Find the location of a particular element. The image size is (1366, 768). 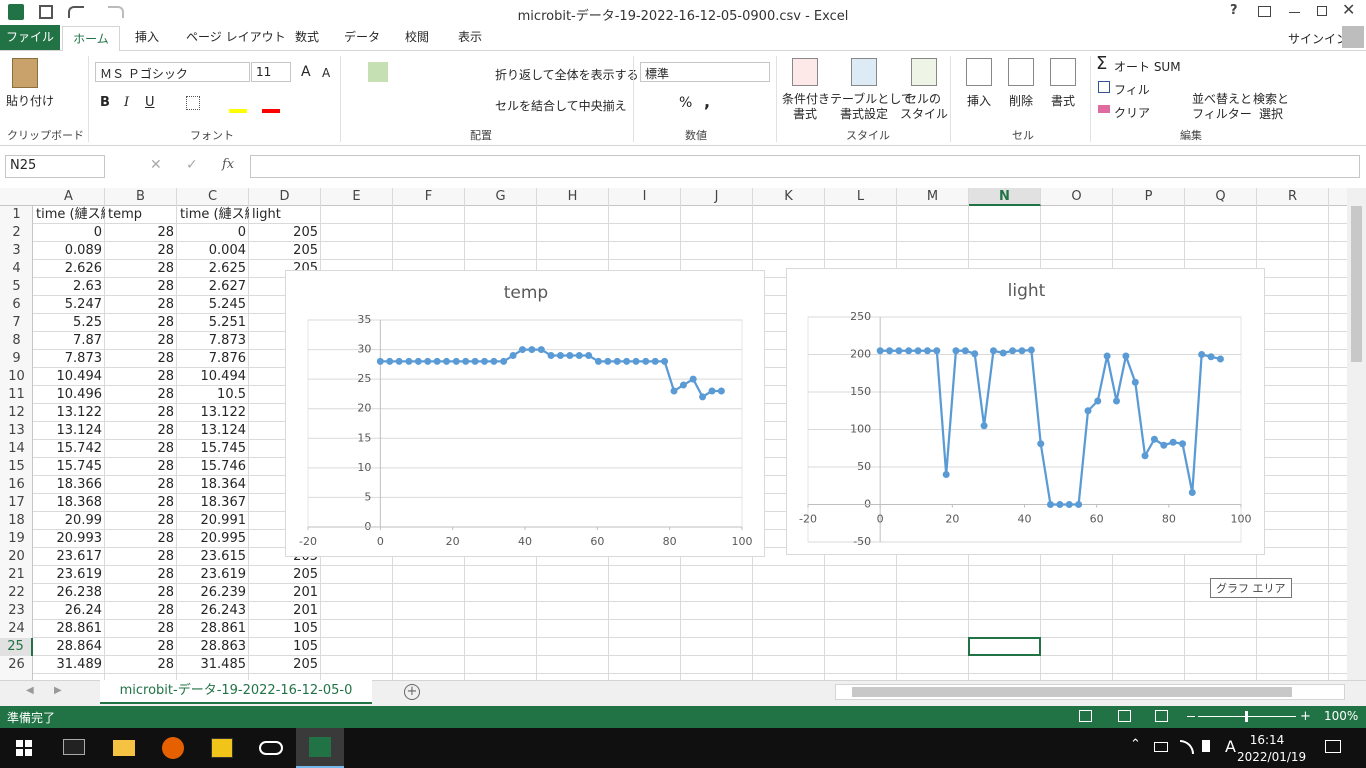

border-button is located at coordinates (193, 103).